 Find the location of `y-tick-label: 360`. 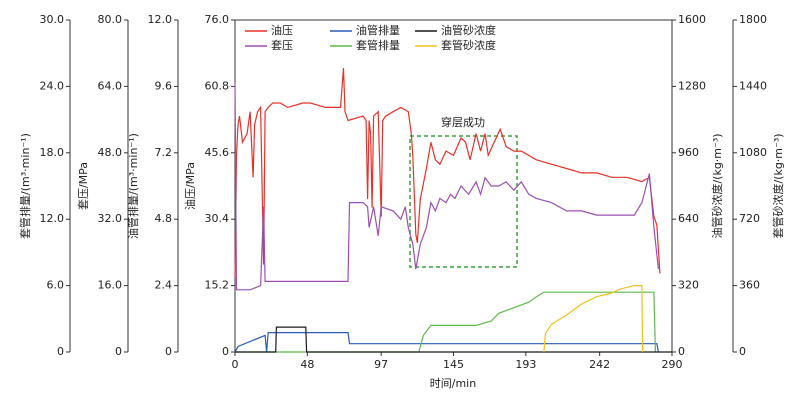

y-tick-label: 360 is located at coordinates (749, 285).